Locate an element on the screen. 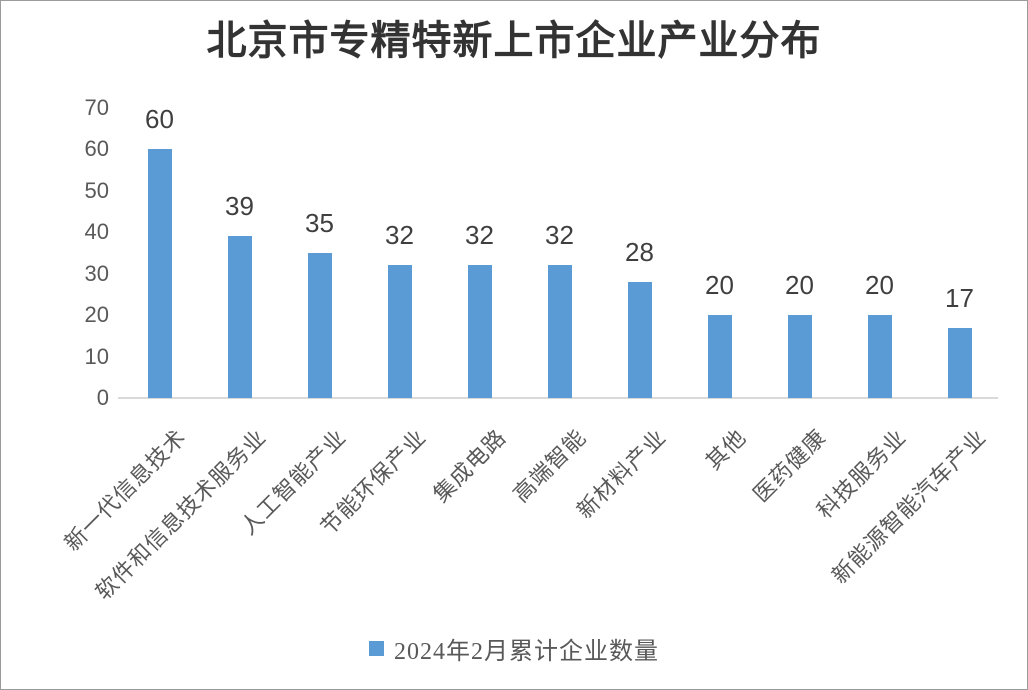 This screenshot has height=690, width=1028. x-category-label: 高端智能 is located at coordinates (550, 466).